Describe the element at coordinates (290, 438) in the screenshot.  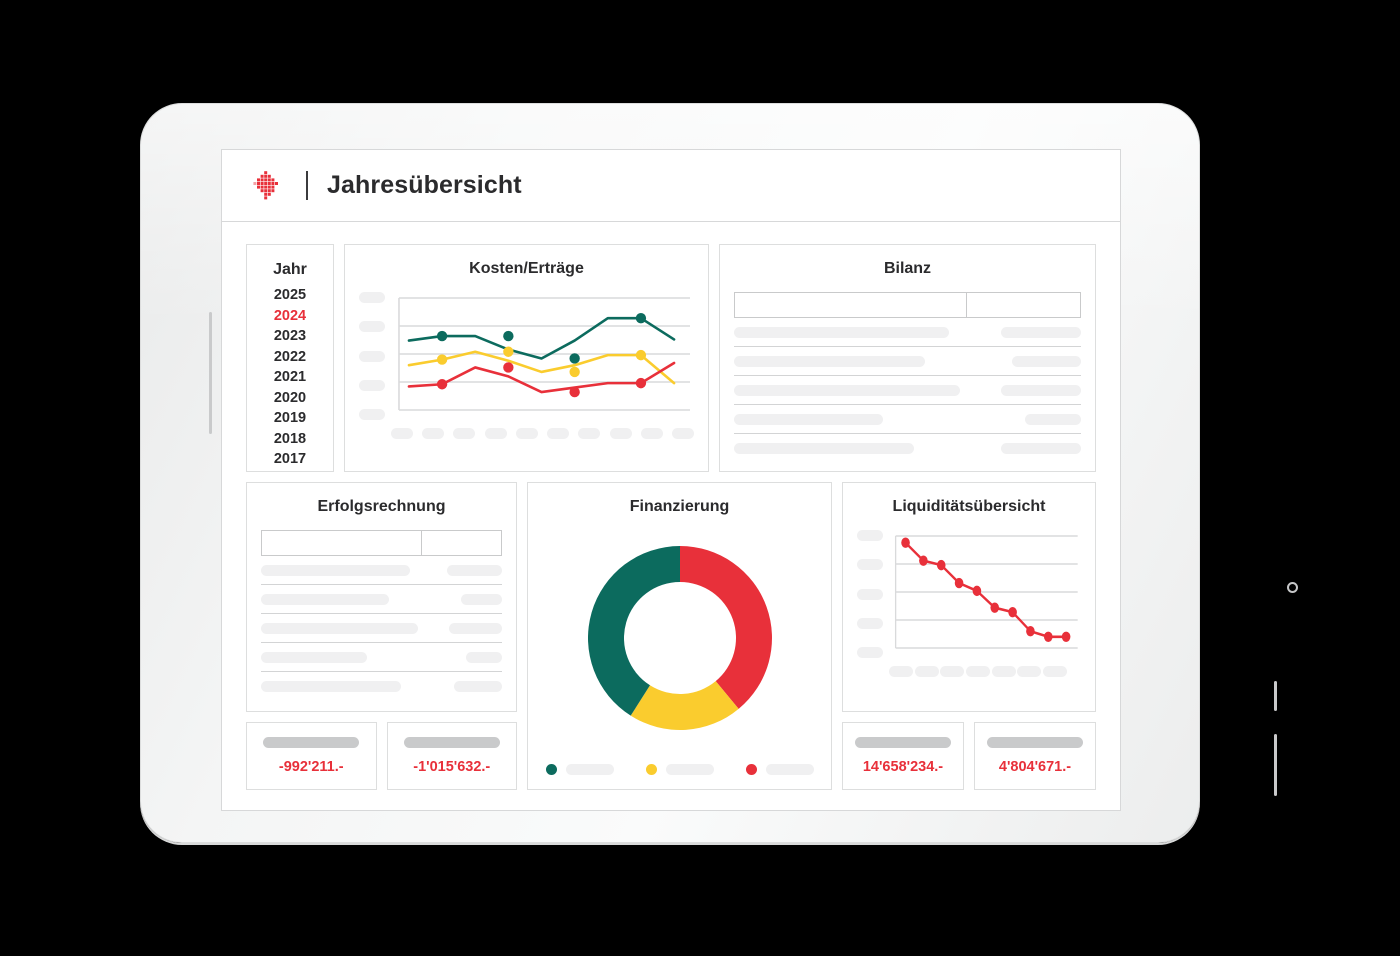
I see `year-item-2018: 2018` at that location.